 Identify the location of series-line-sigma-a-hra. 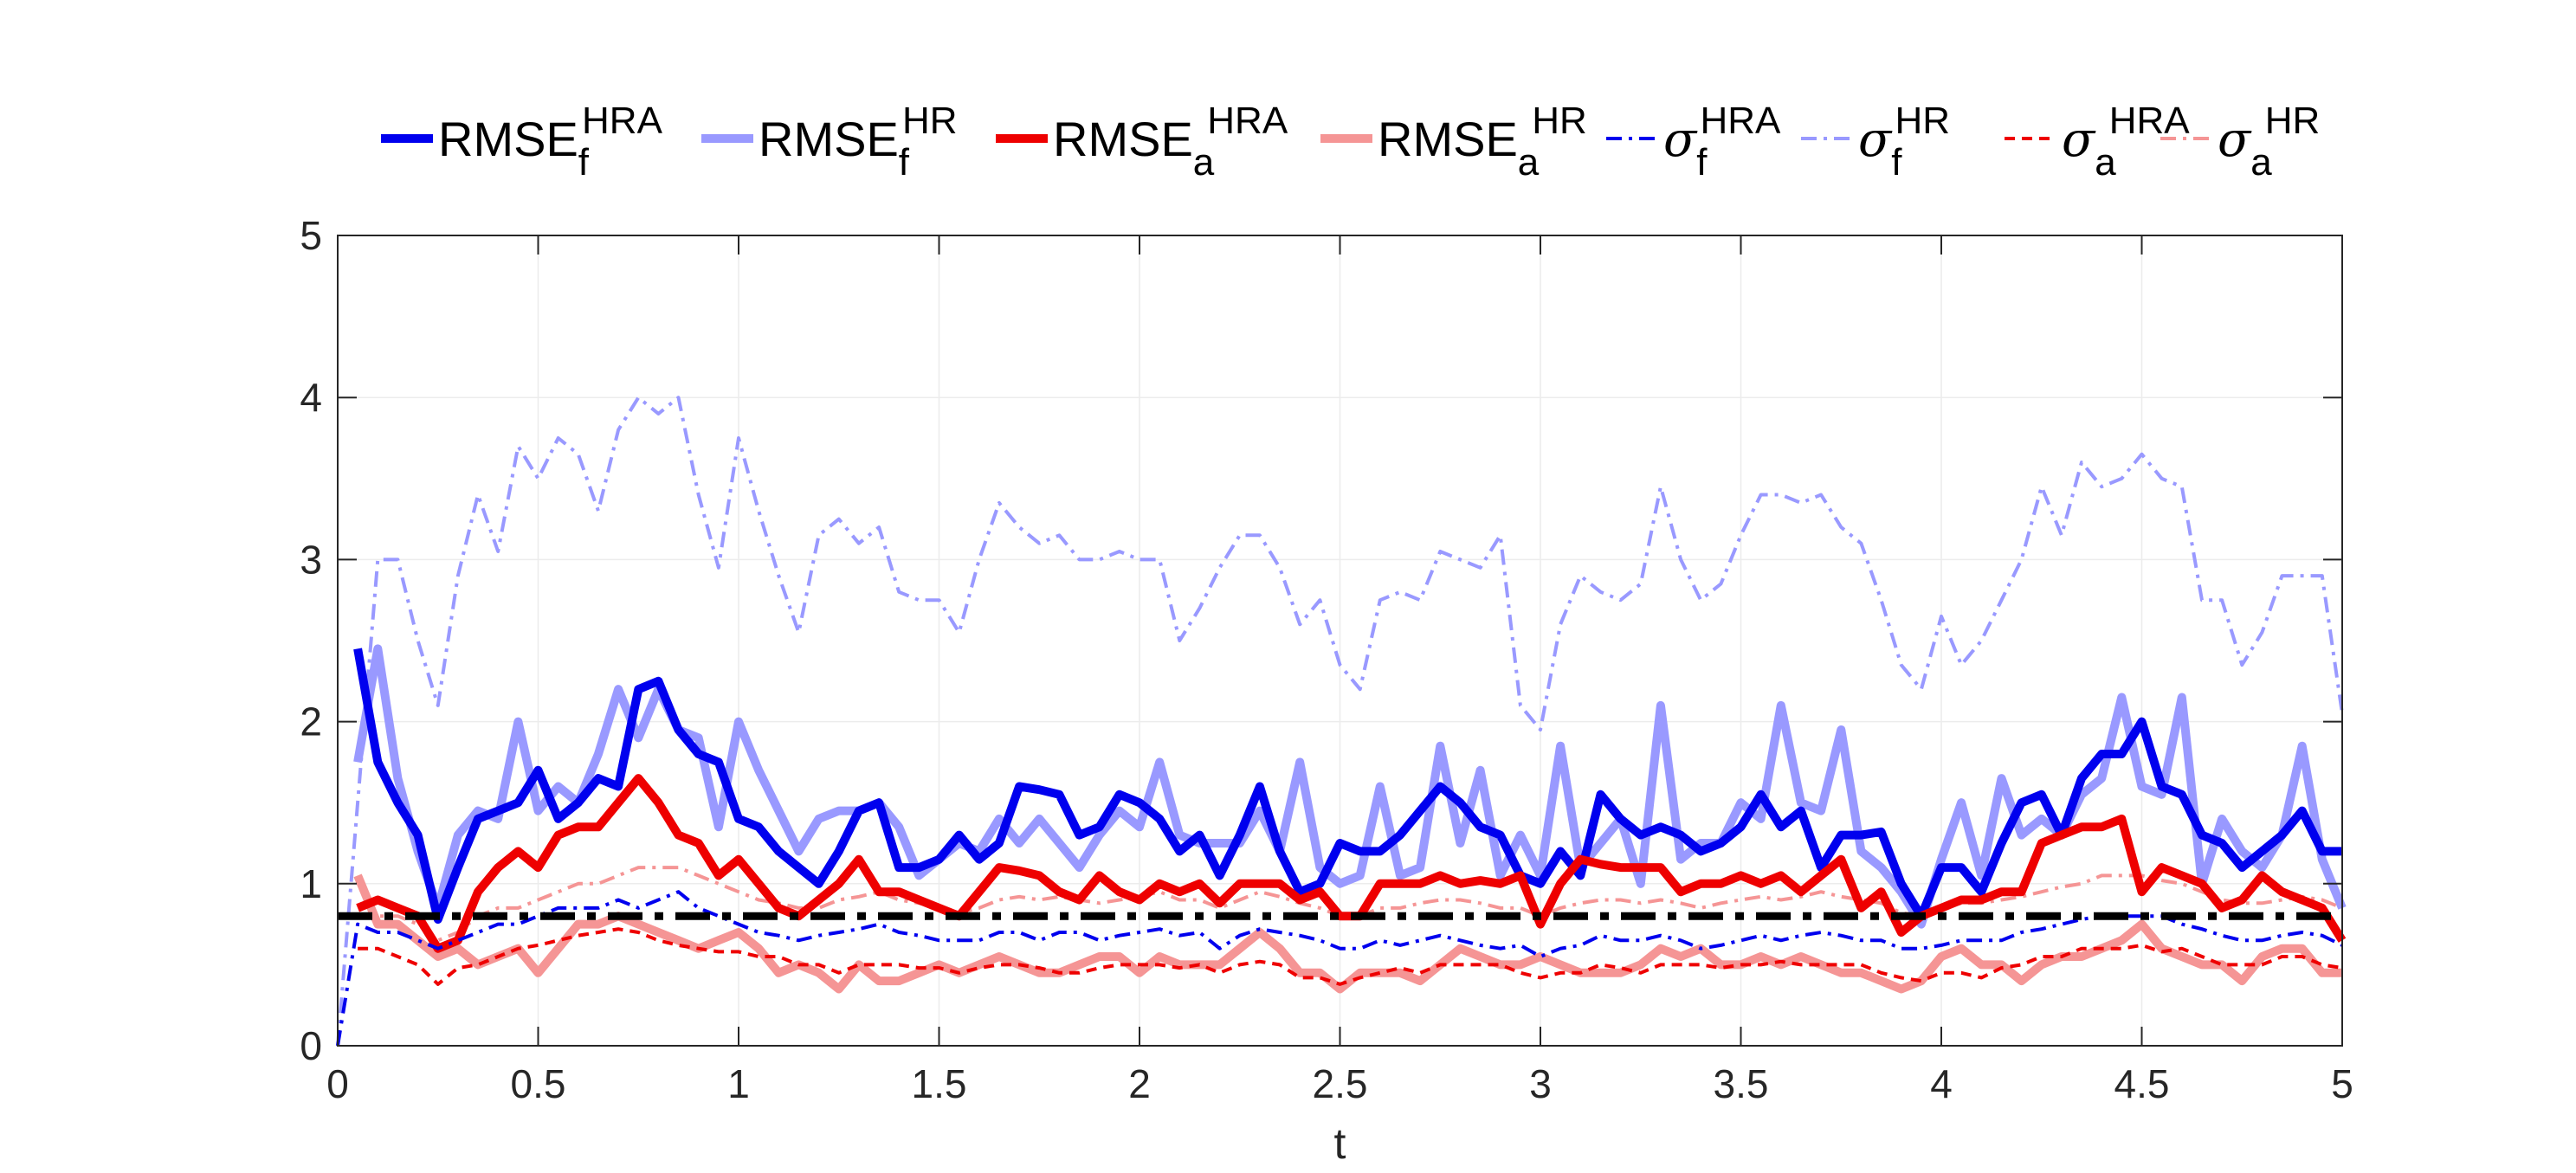
(1350, 956).